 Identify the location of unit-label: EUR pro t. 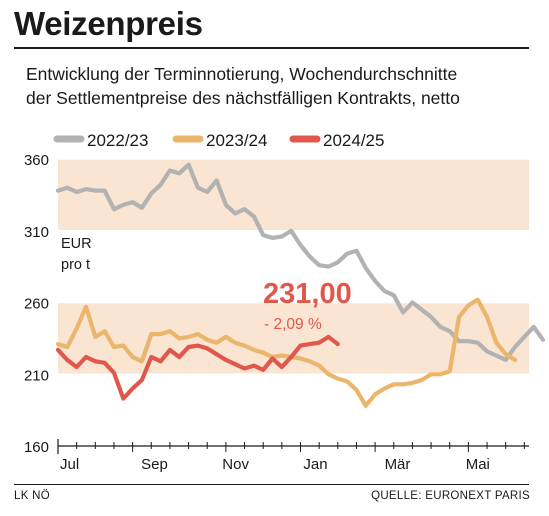
(76, 254).